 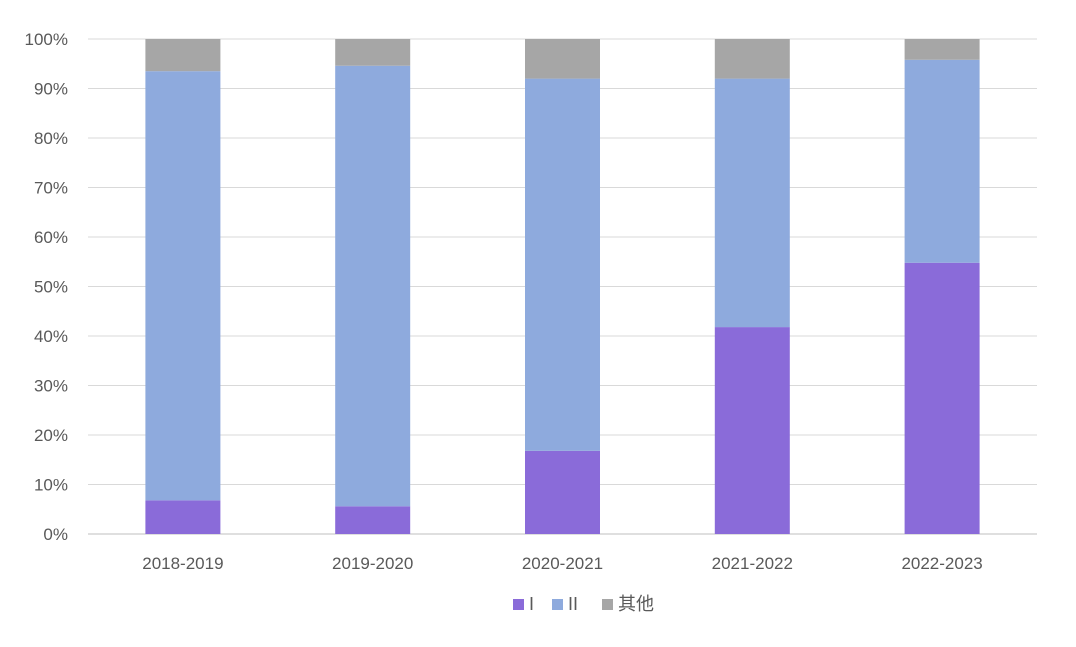 I want to click on legend-label: 其他, so click(x=636, y=604).